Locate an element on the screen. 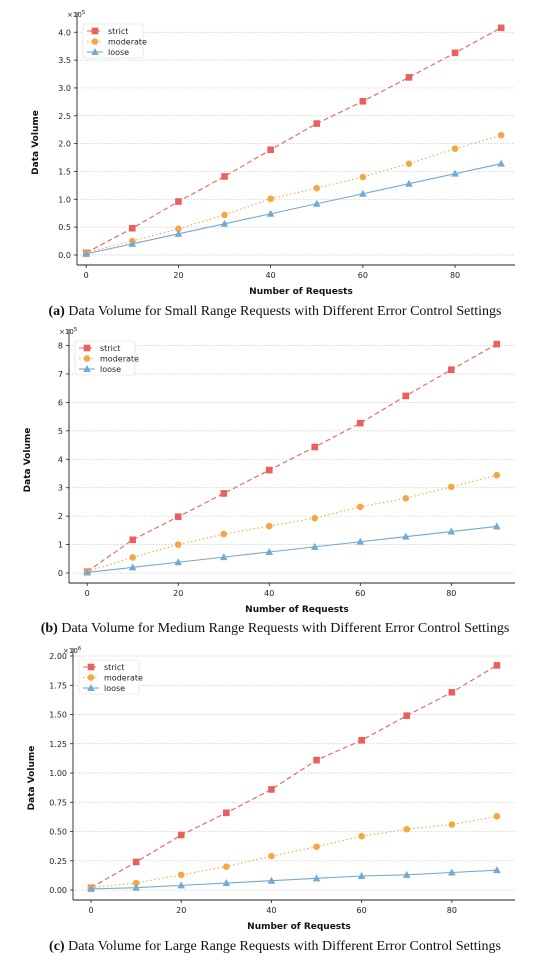 This screenshot has height=964, width=550. x-tick-label: 0 is located at coordinates (87, 593).